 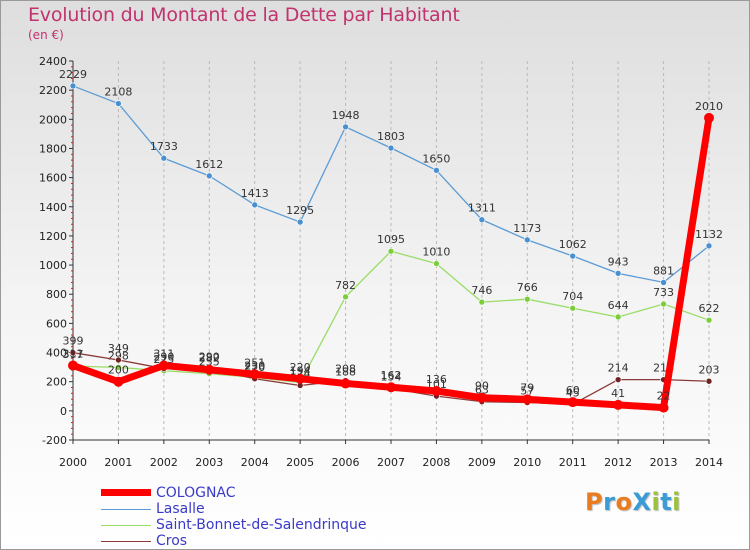 What do you see at coordinates (436, 252) in the screenshot?
I see `data-label-saint-bonnet-de-salendrinque: 1010` at bounding box center [436, 252].